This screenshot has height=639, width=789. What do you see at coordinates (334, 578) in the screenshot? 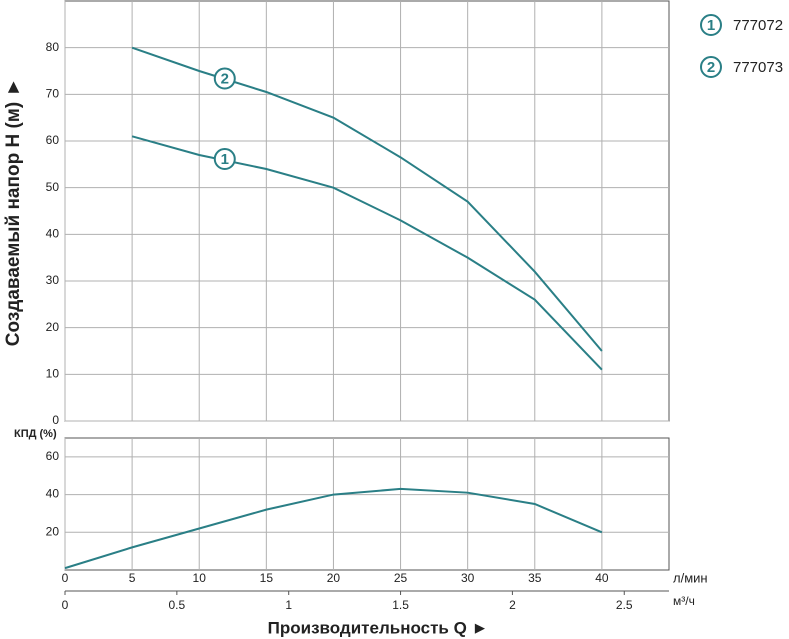
I see `x-tick-label: 20` at bounding box center [334, 578].